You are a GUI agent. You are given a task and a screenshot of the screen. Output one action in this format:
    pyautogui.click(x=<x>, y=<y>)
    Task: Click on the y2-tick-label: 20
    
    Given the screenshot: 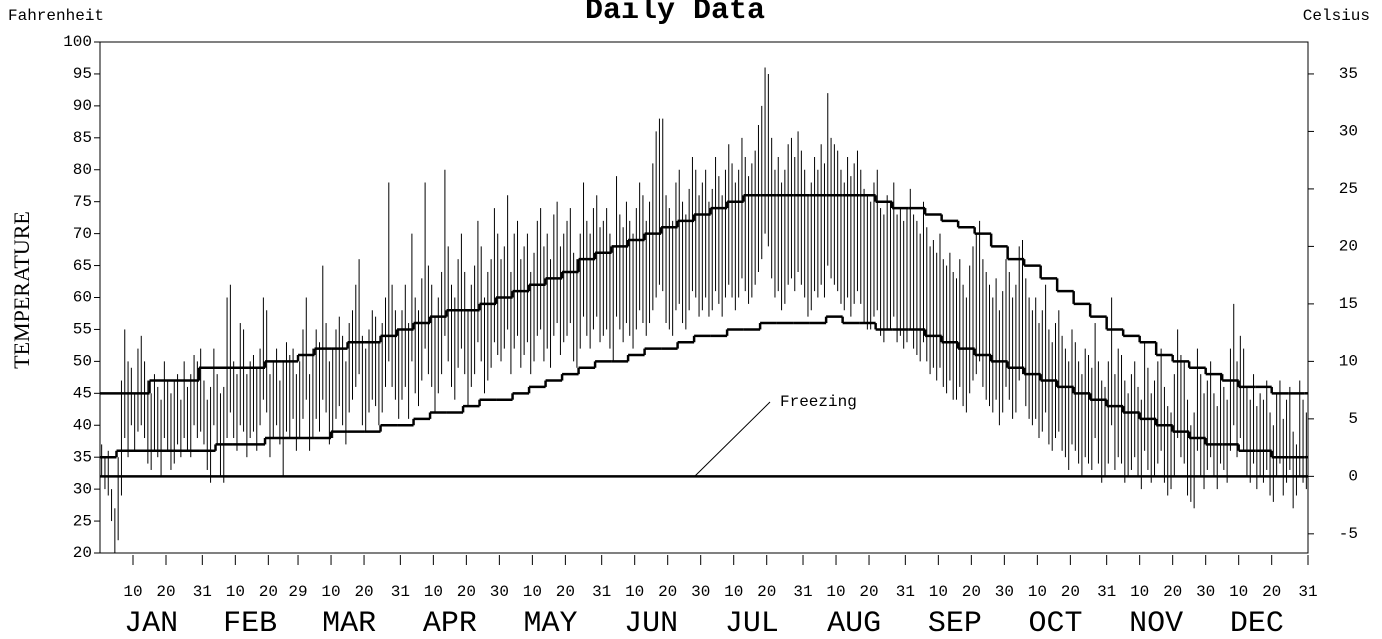 What is the action you would take?
    pyautogui.click(x=1348, y=247)
    